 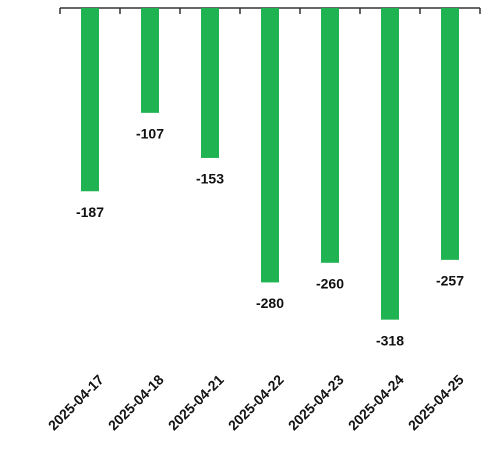 What do you see at coordinates (76, 402) in the screenshot?
I see `x-tick-label: 2025-04-17` at bounding box center [76, 402].